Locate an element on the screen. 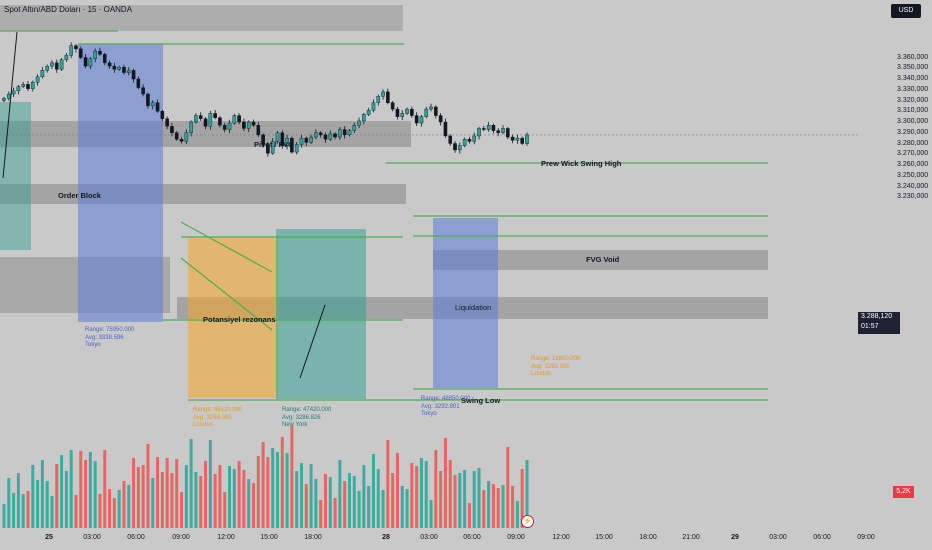 The width and height of the screenshot is (932, 550). stat-avg: Avg: 3286.826 is located at coordinates (301, 417).